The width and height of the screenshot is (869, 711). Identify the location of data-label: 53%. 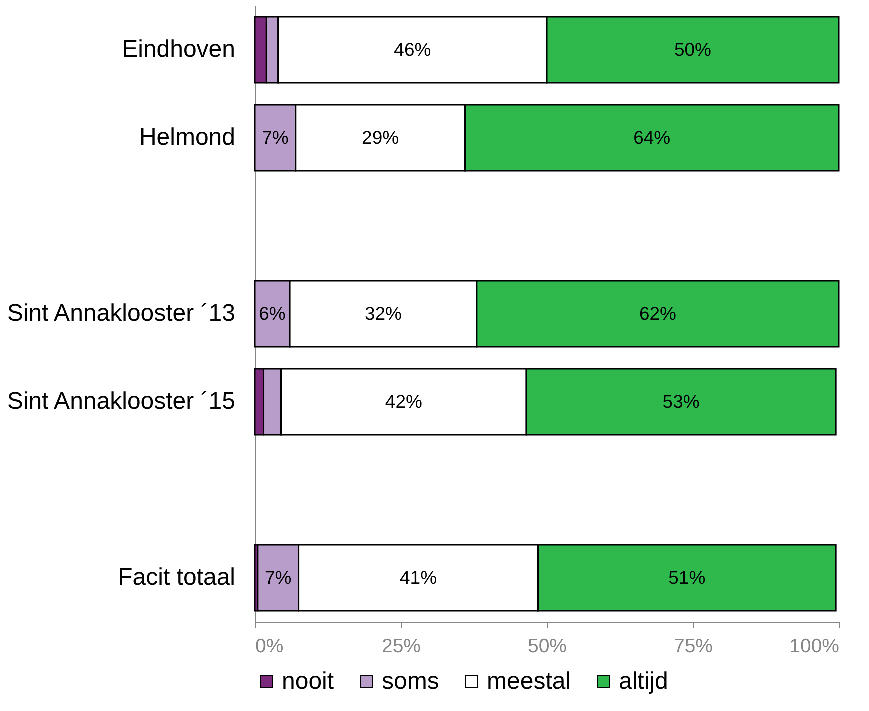
(681, 401).